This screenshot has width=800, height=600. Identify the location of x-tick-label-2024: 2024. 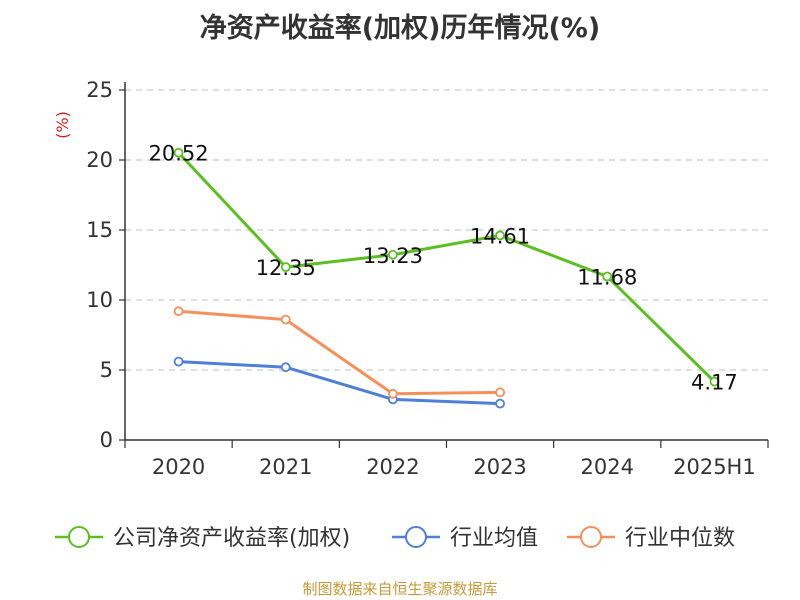
(607, 467).